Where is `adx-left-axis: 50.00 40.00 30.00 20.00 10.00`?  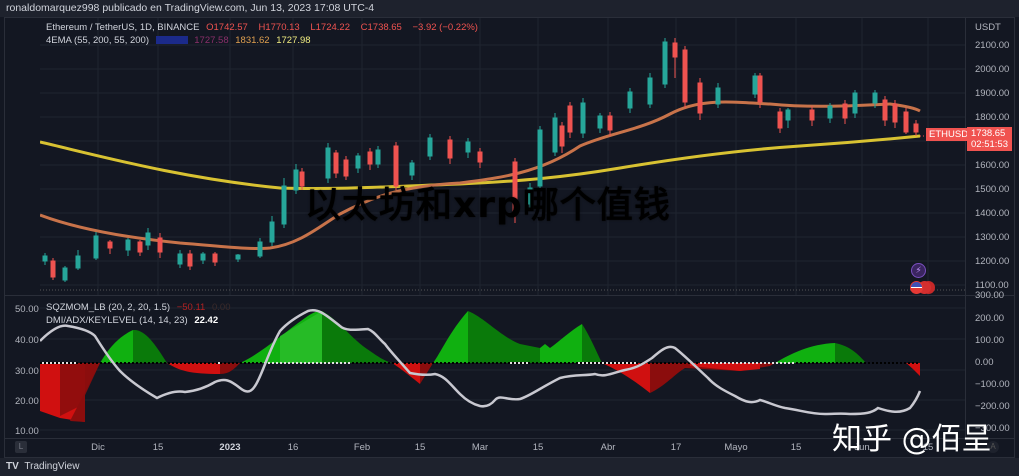 adx-left-axis: 50.00 40.00 30.00 20.00 10.00 is located at coordinates (23, 367).